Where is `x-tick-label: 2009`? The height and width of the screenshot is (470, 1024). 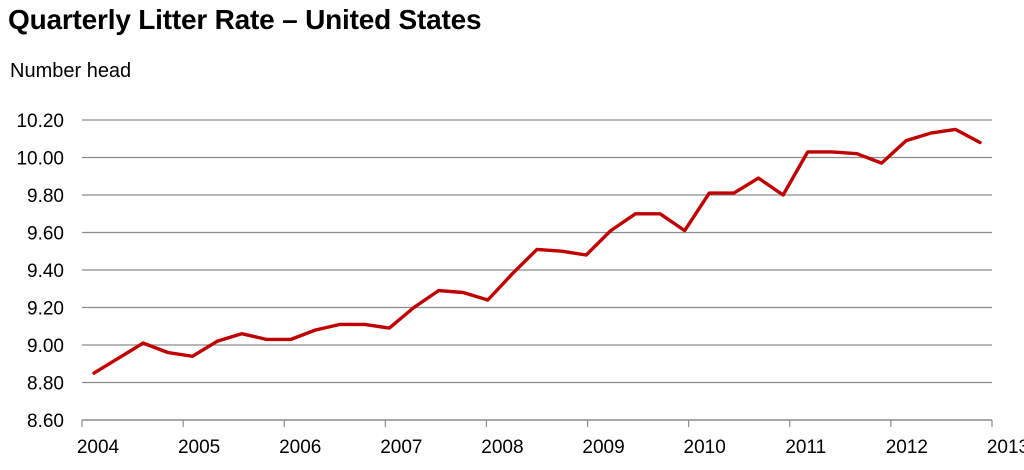
x-tick-label: 2009 is located at coordinates (603, 447).